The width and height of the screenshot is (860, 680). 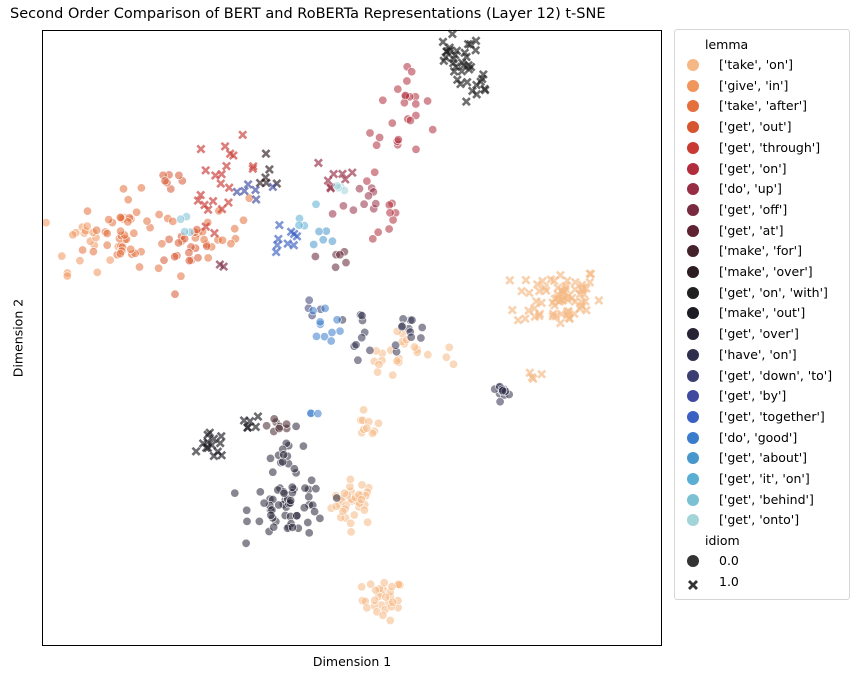 What do you see at coordinates (766, 499) in the screenshot?
I see `legend-label: ['get', 'behind']` at bounding box center [766, 499].